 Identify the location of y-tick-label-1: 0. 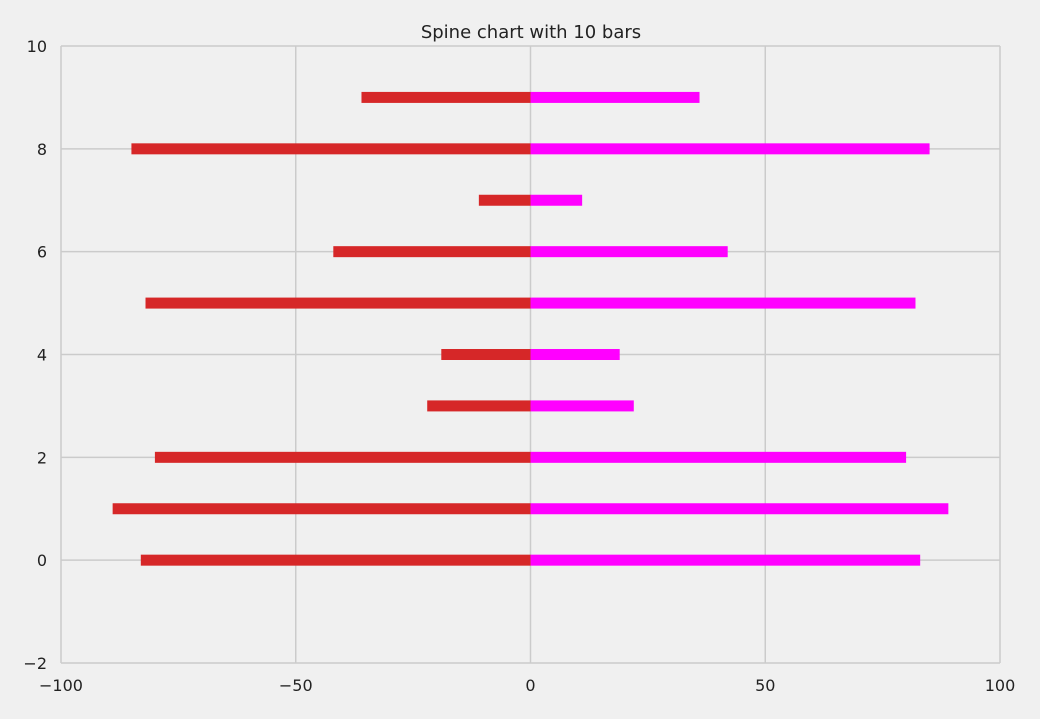
(42, 560).